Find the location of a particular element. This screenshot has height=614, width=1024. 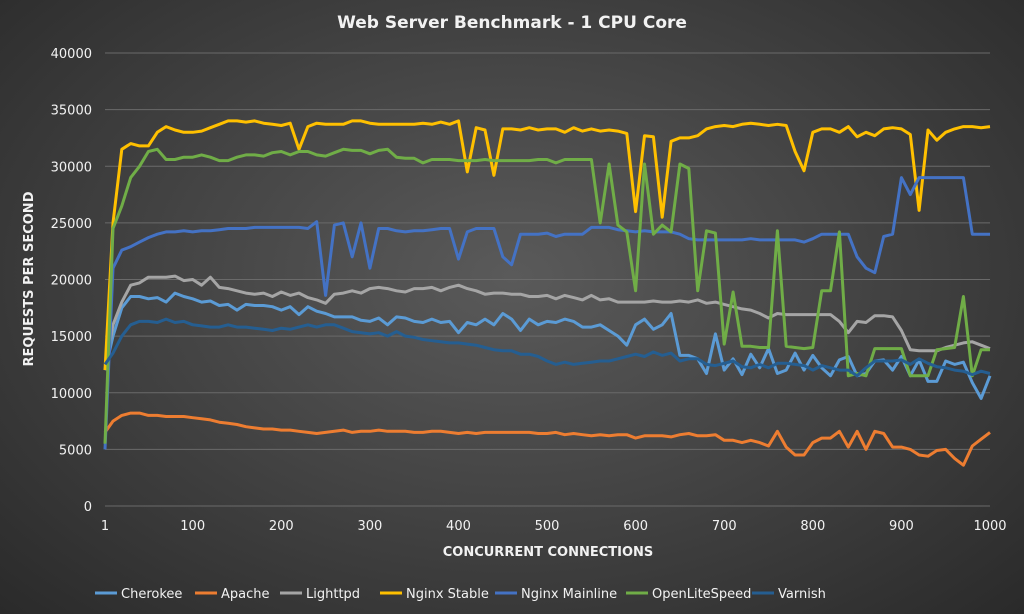

legend-label: Apache is located at coordinates (245, 594).